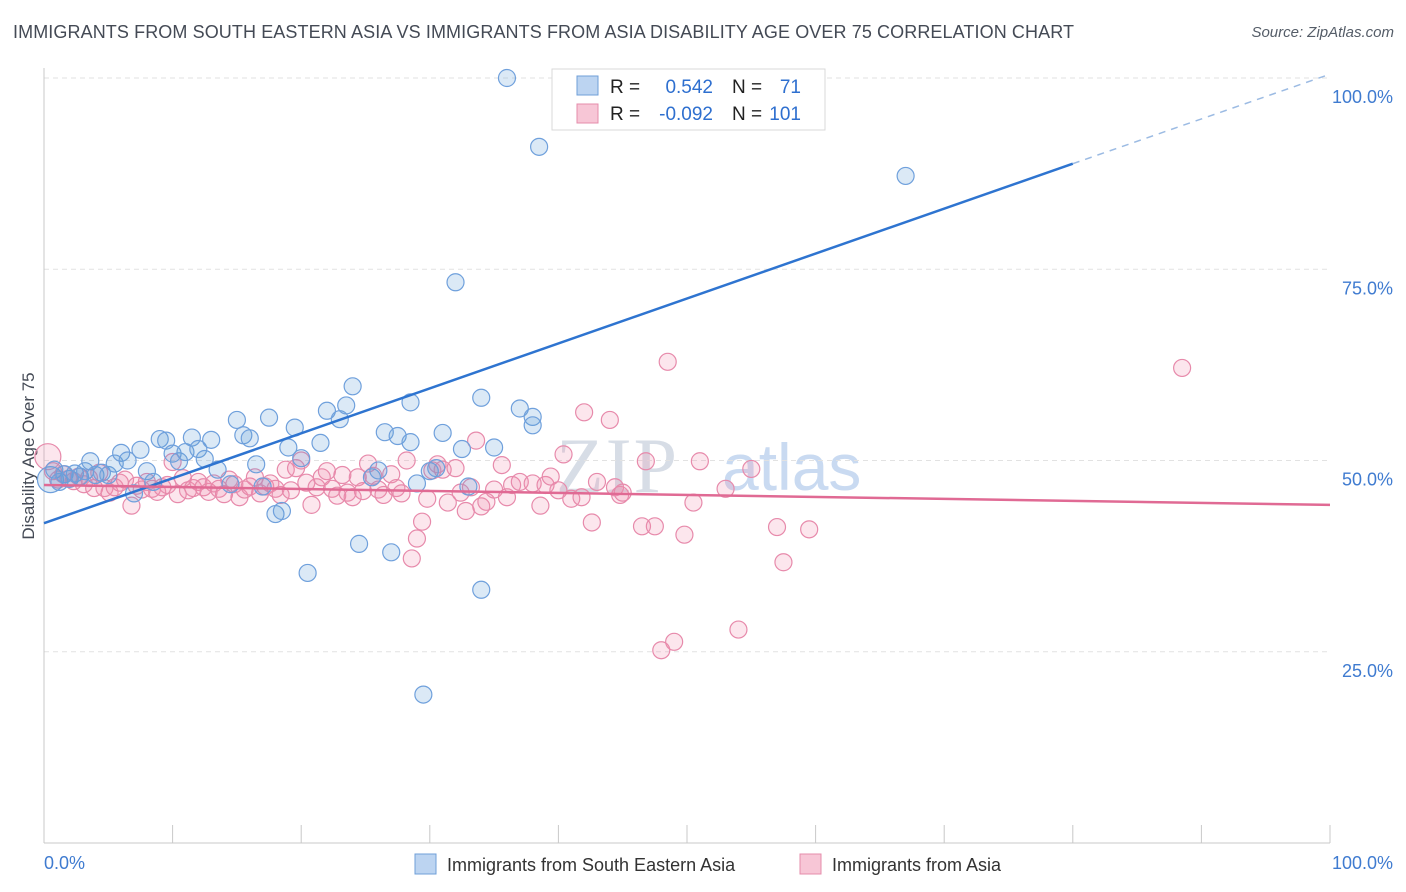 The width and height of the screenshot is (1406, 892). What do you see at coordinates (791, 467) in the screenshot?
I see `watermark-atlas: atlas` at bounding box center [791, 467].